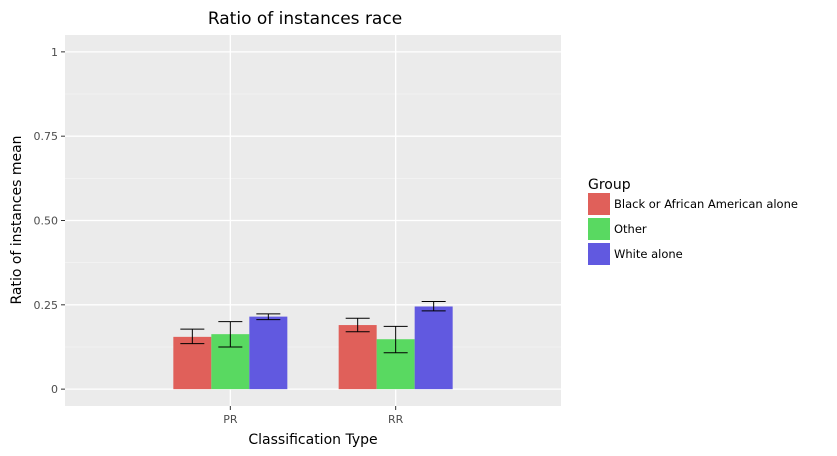 The image size is (837, 456). What do you see at coordinates (305, 19) in the screenshot?
I see `chart-title: Ratio of instances race` at bounding box center [305, 19].